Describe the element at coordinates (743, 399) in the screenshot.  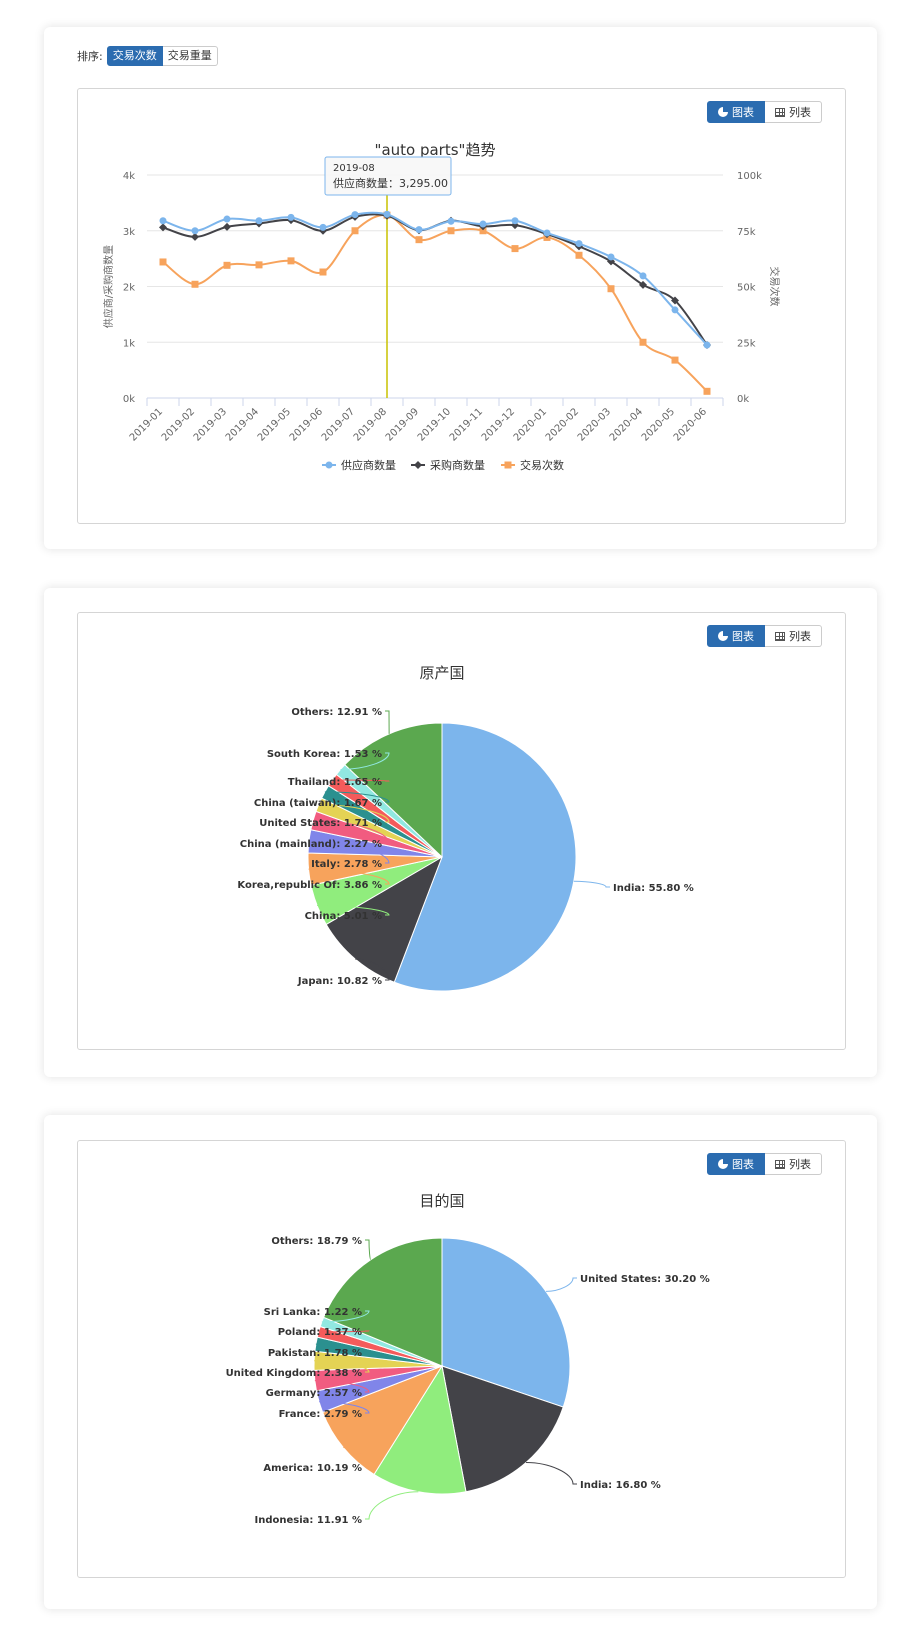
I see `y-right-tick-label: 0k` at that location.